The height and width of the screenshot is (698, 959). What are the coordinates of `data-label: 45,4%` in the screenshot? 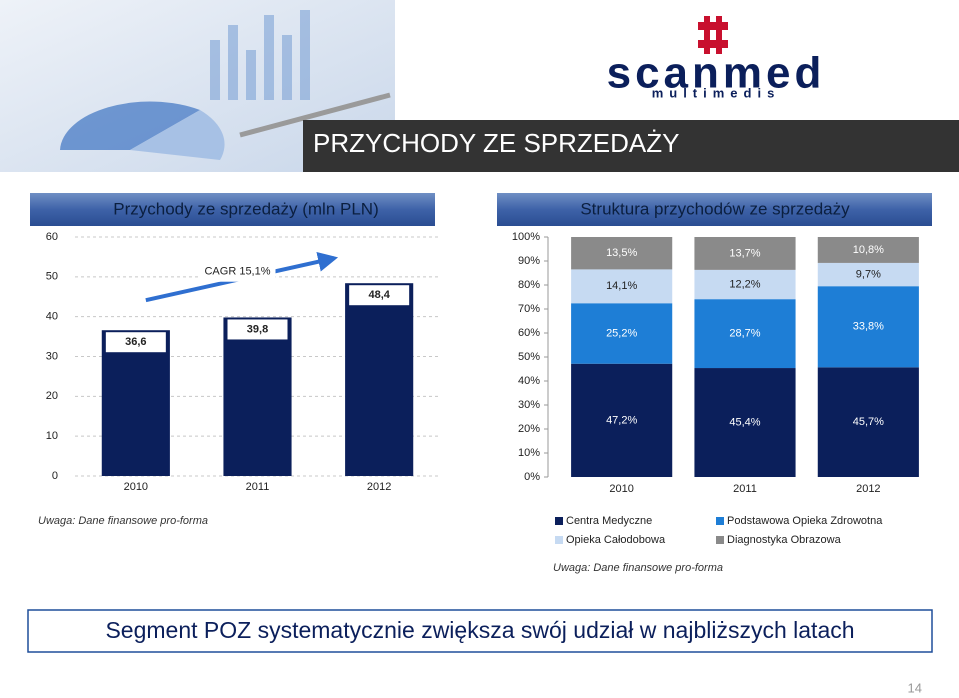 It's located at (744, 422).